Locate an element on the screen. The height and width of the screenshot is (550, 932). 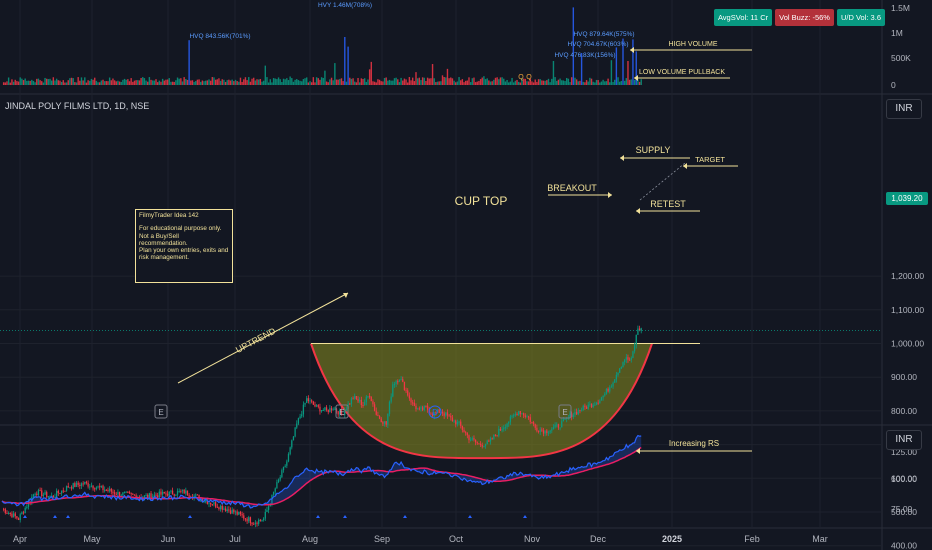
x-tick-label: Sep is located at coordinates (382, 539).